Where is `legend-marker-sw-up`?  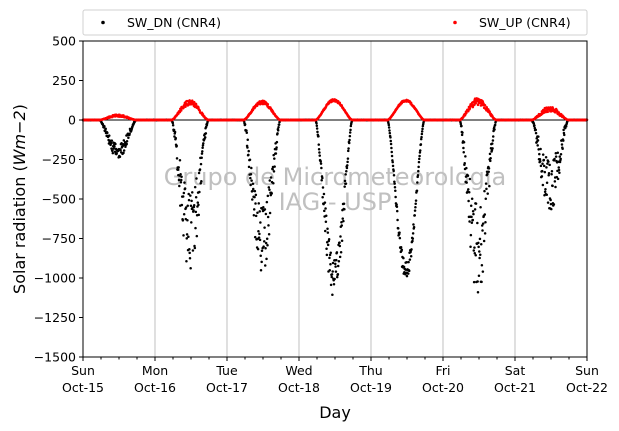 legend-marker-sw-up is located at coordinates (455, 22).